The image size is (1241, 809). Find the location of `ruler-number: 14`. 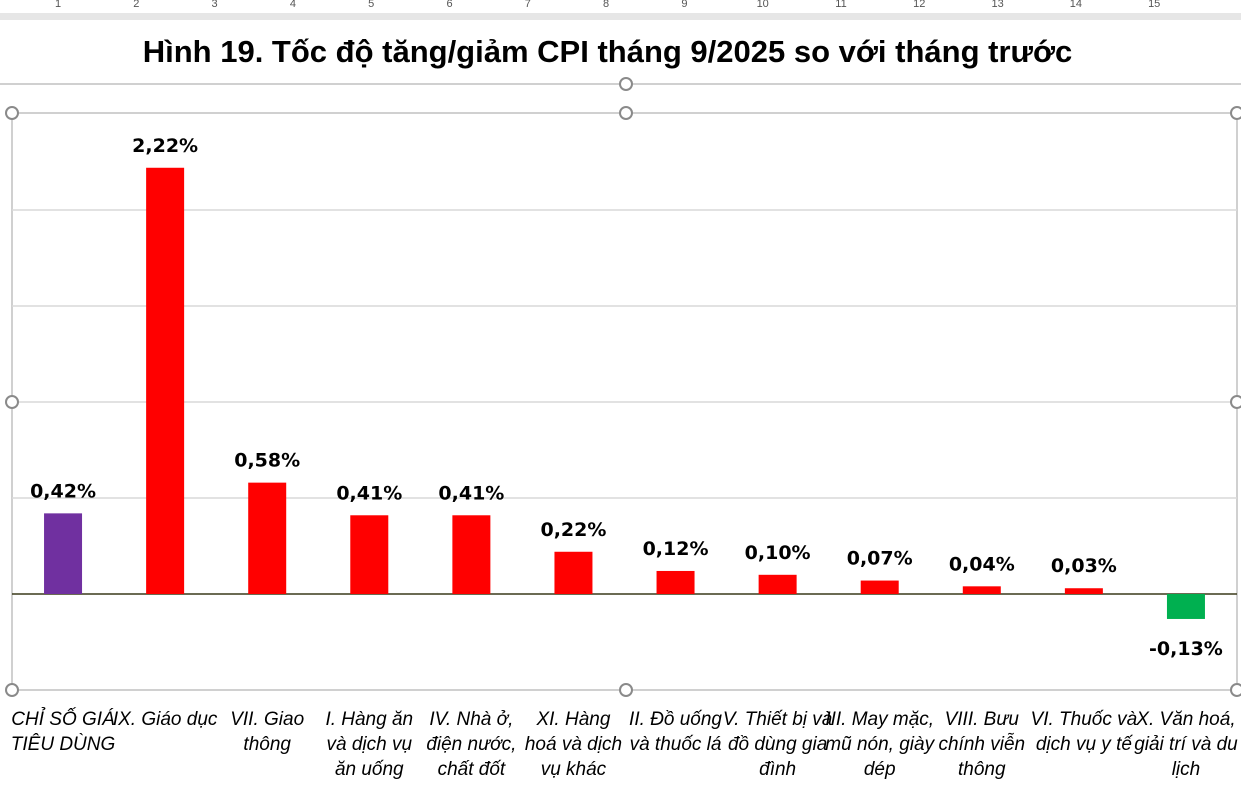

ruler-number: 14 is located at coordinates (1076, 5).